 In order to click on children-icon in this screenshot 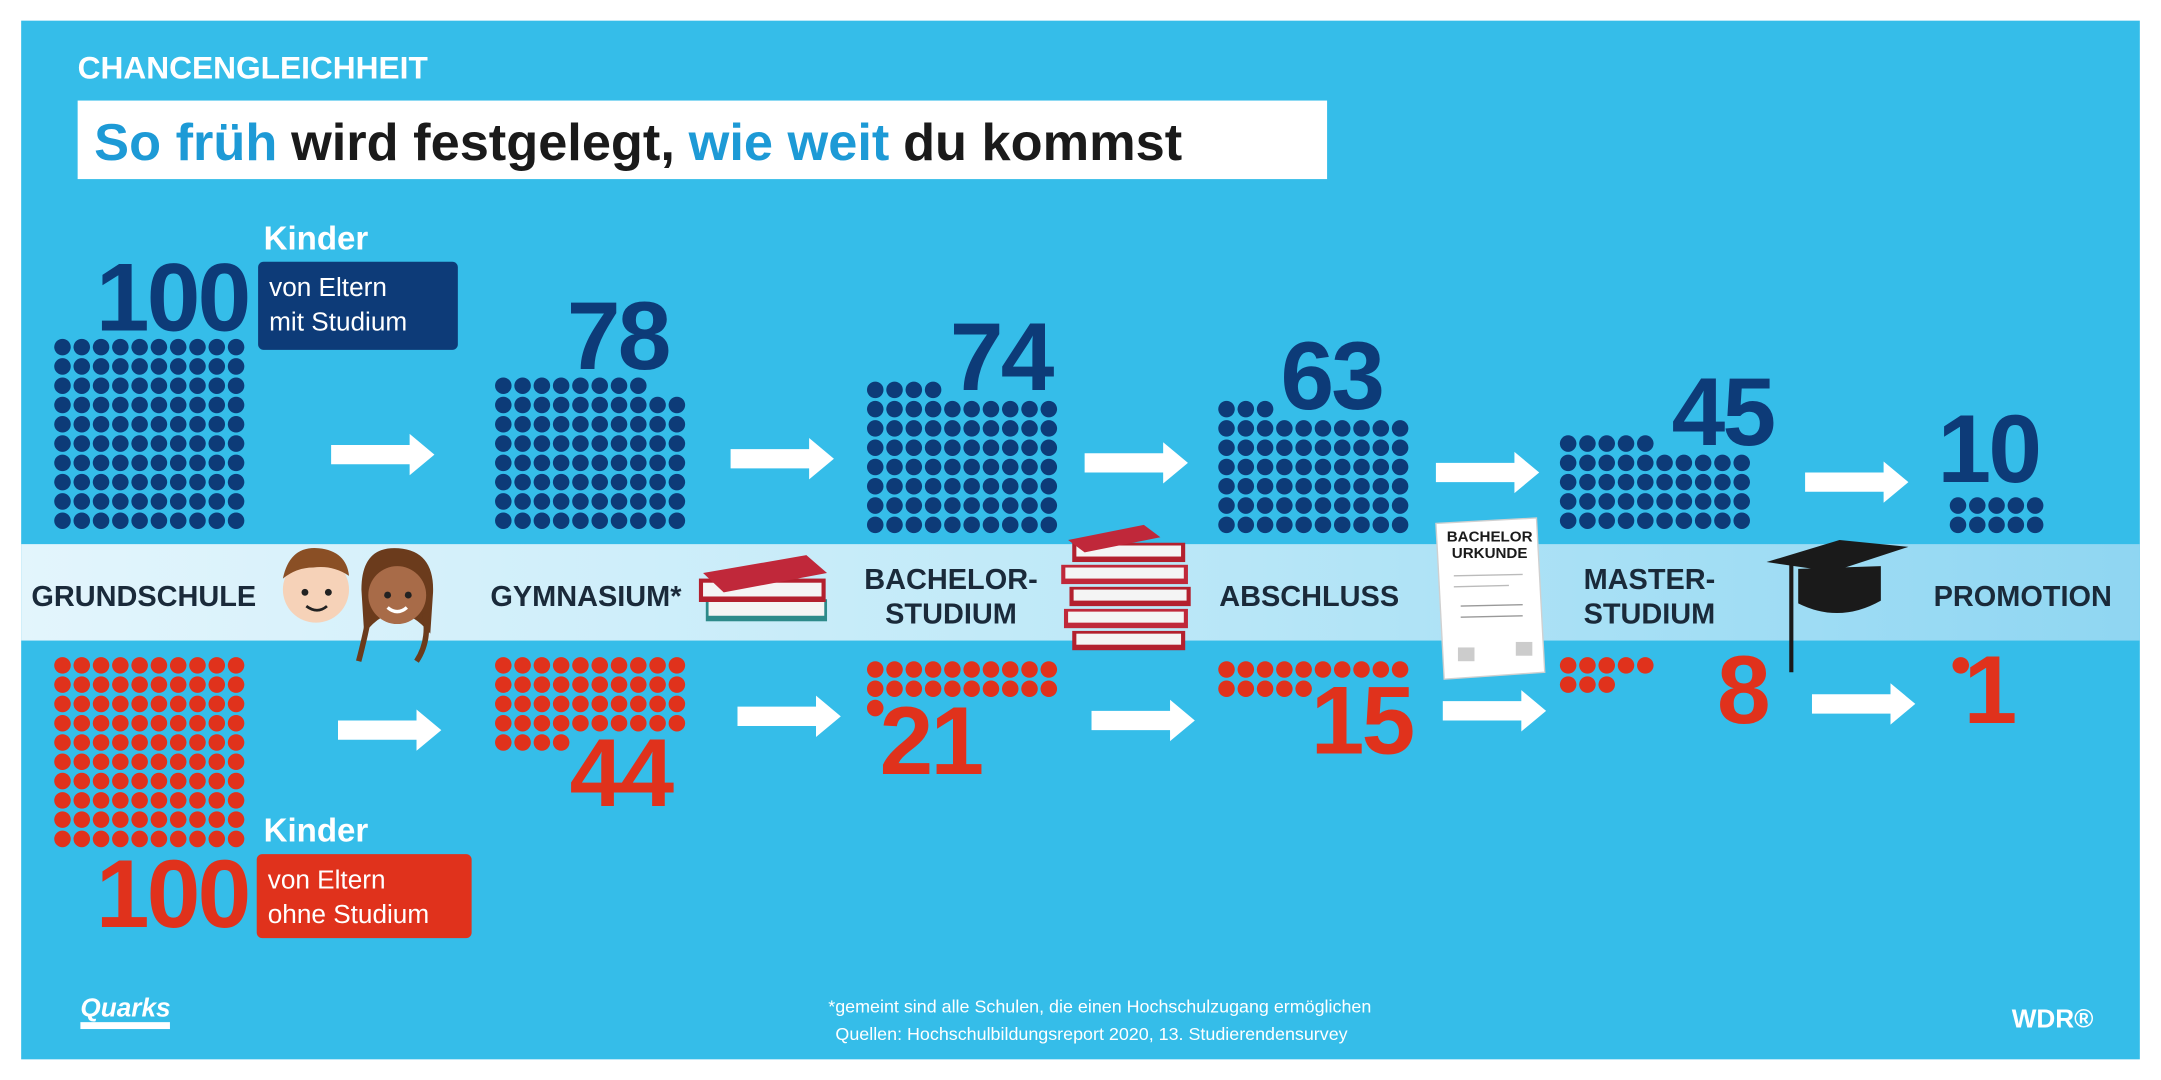, I will do `click(358, 605)`.